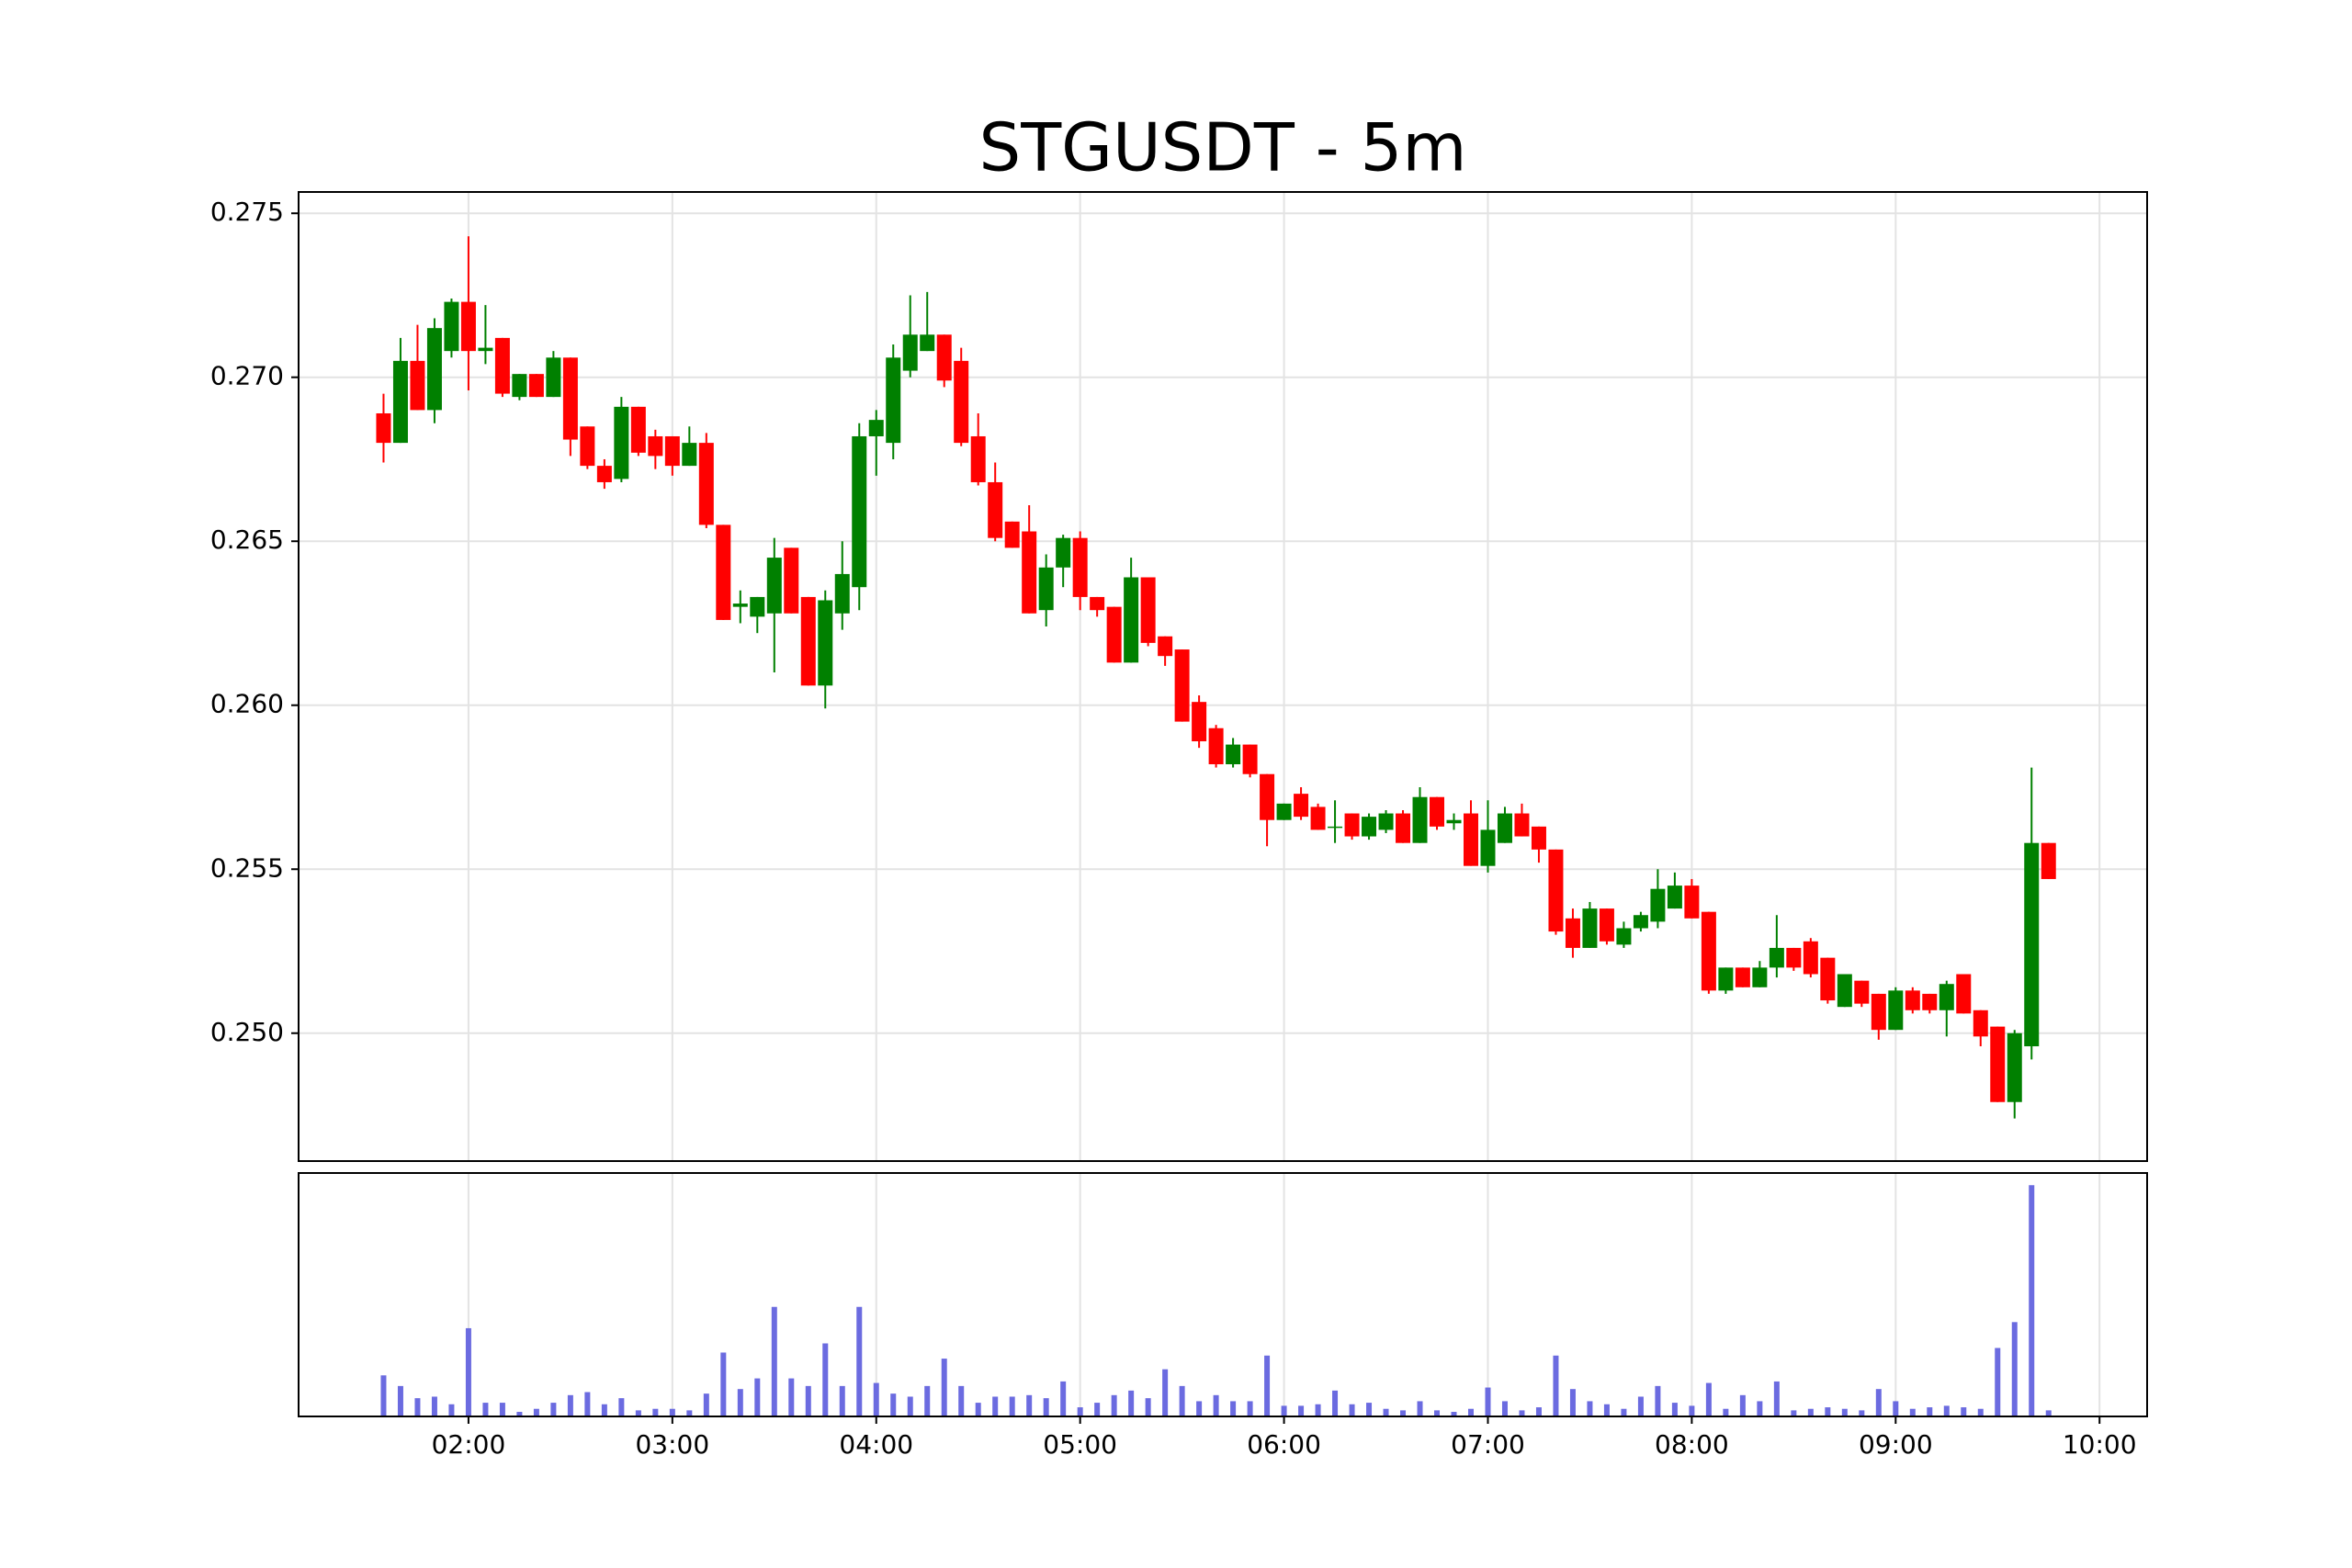  Describe the element at coordinates (1223, 1294) in the screenshot. I see `volume-panel-frame` at that location.